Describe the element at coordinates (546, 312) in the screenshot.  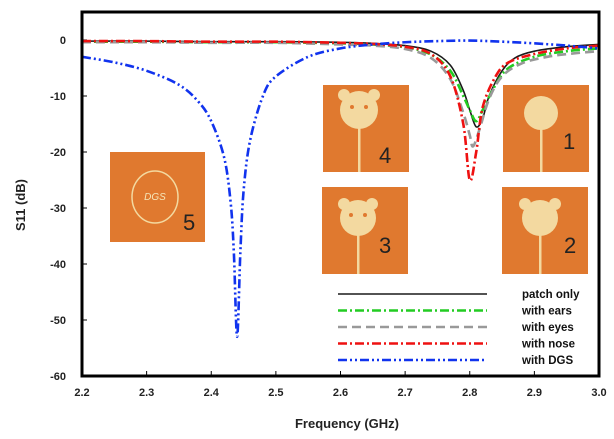
I see `legend-label: with ears` at that location.